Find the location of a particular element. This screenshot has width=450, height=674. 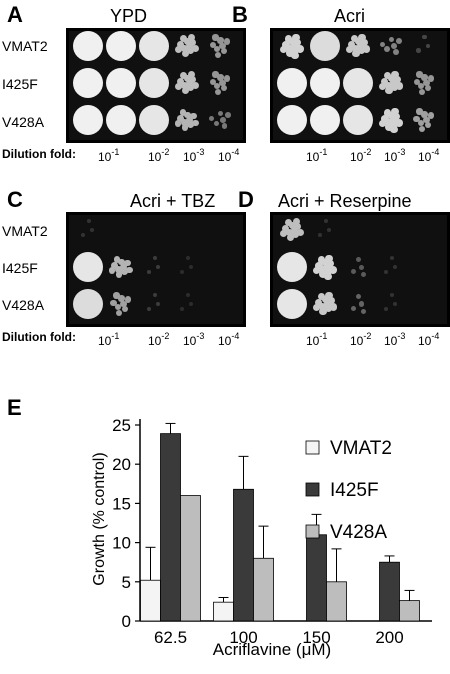

dilution-tick: 10⁻² is located at coordinates (159, 156).